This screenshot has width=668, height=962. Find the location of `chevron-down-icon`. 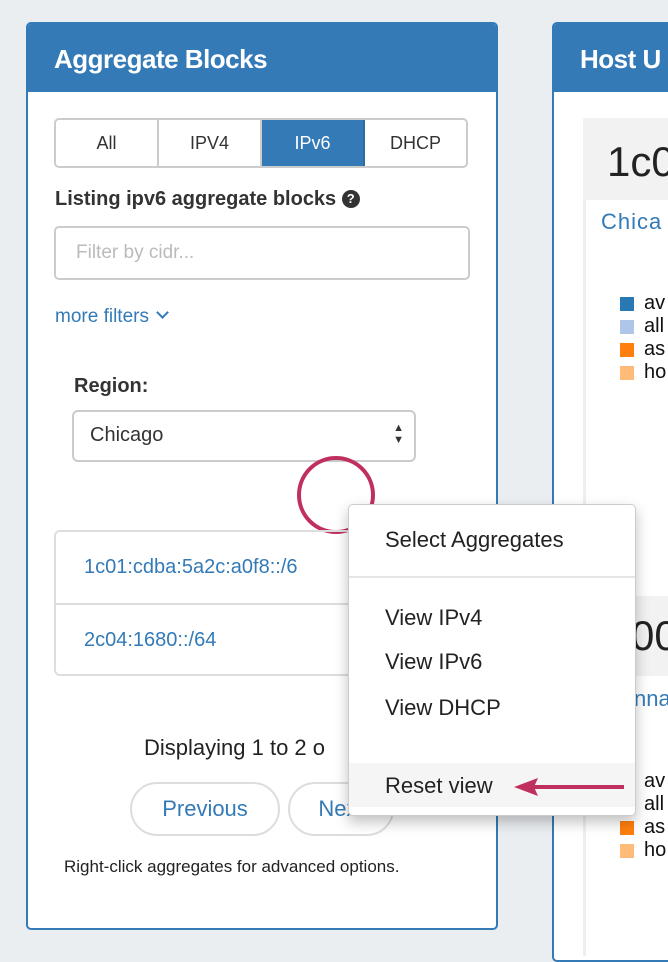

chevron-down-icon is located at coordinates (163, 312).